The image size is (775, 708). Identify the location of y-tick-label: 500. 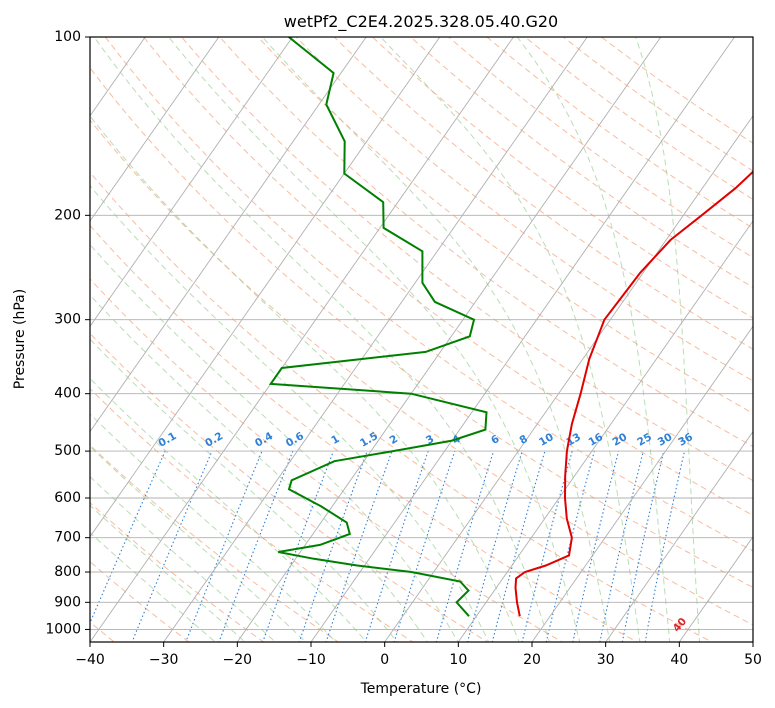
(67, 451).